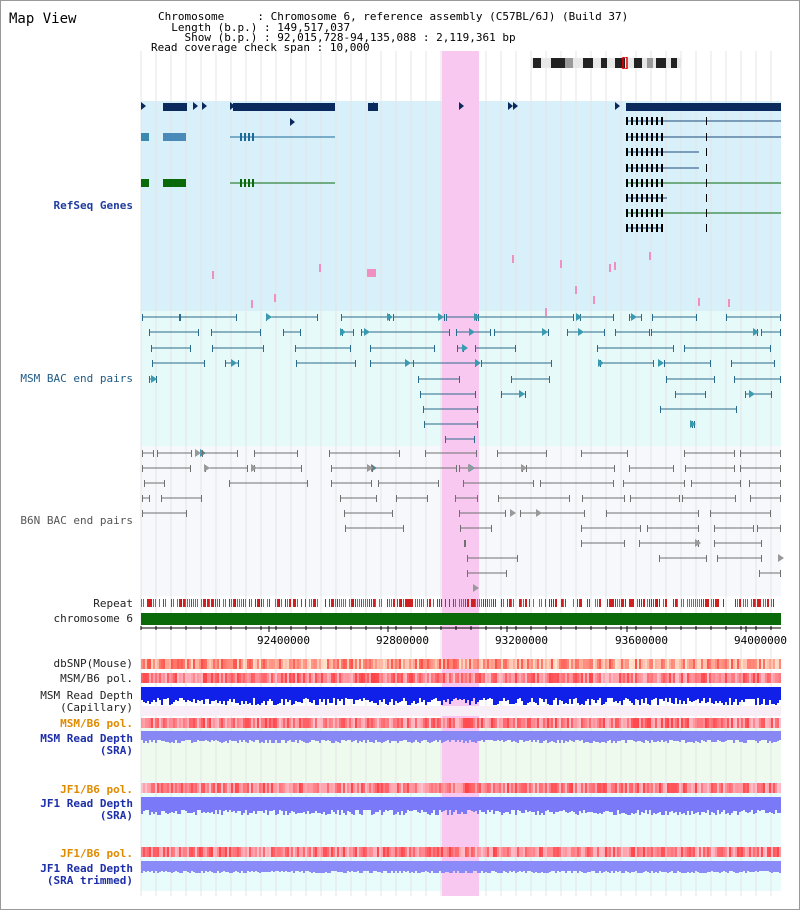  I want to click on track-label-jf1-depth: JF1 Read Depth, so click(86, 803).